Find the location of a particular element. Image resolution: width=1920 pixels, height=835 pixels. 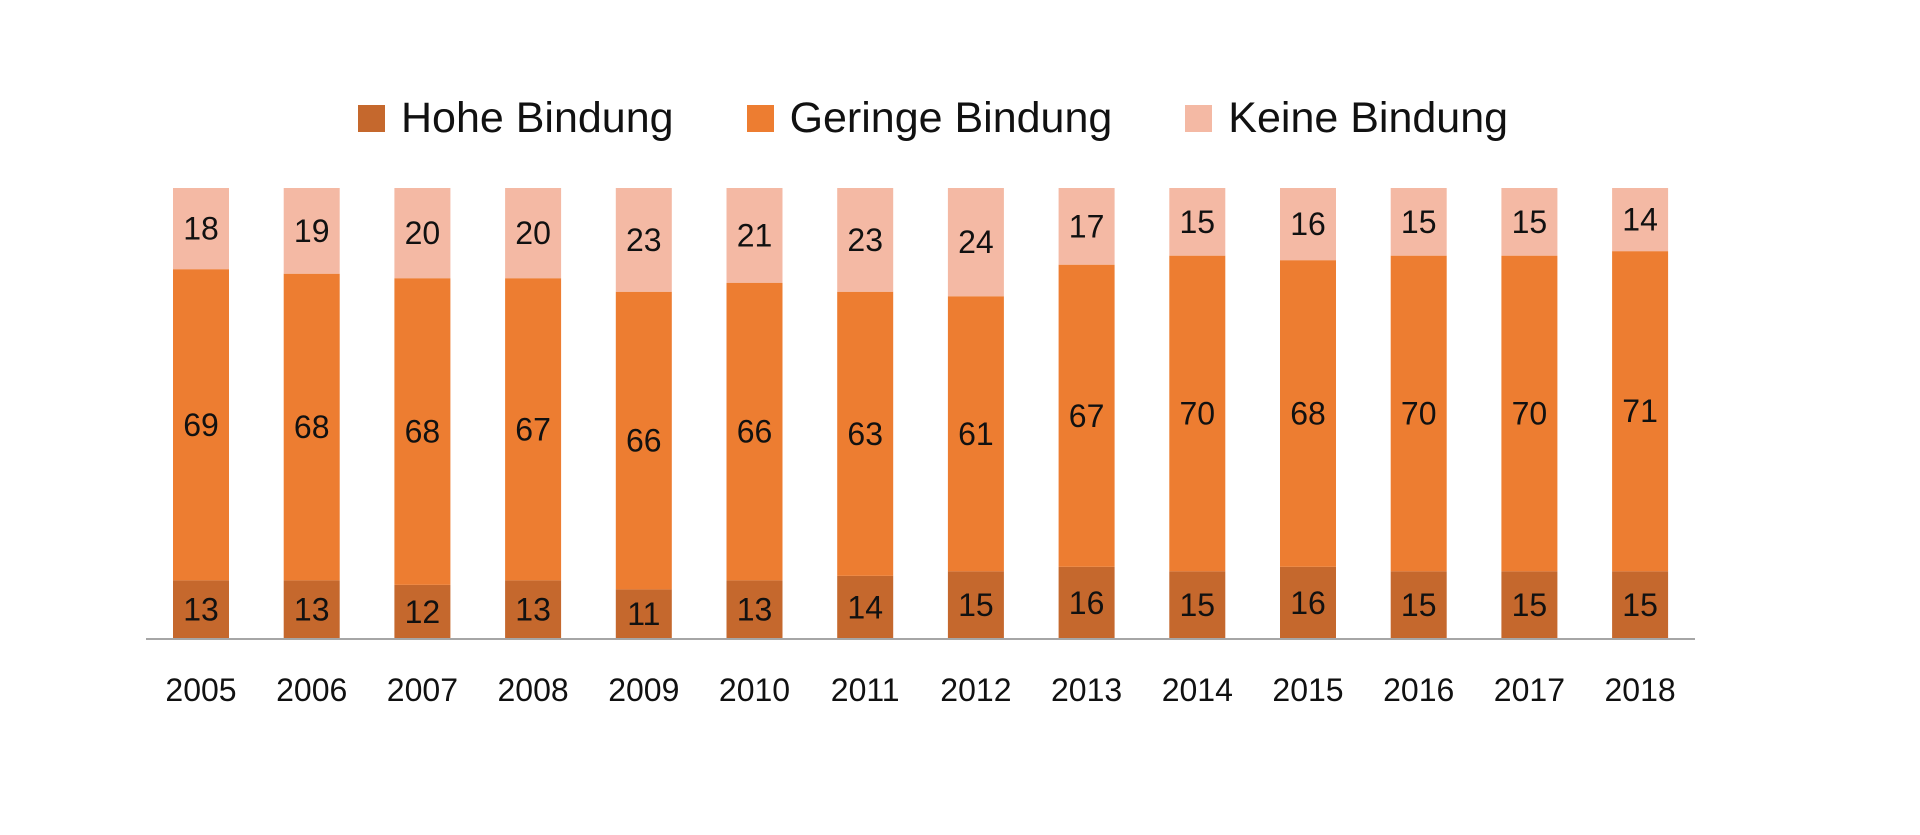

x-tick-label: 2010 is located at coordinates (754, 690).